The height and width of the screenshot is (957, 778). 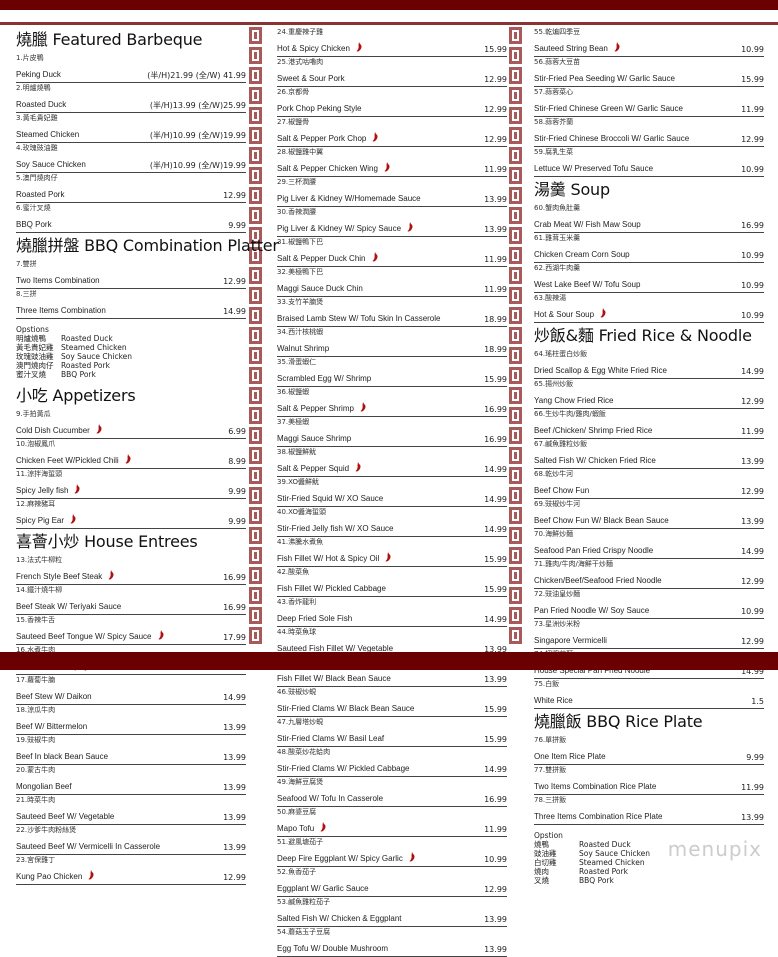 I want to click on option-row: 白切雞 Steamed Chicken, so click(x=649, y=862).